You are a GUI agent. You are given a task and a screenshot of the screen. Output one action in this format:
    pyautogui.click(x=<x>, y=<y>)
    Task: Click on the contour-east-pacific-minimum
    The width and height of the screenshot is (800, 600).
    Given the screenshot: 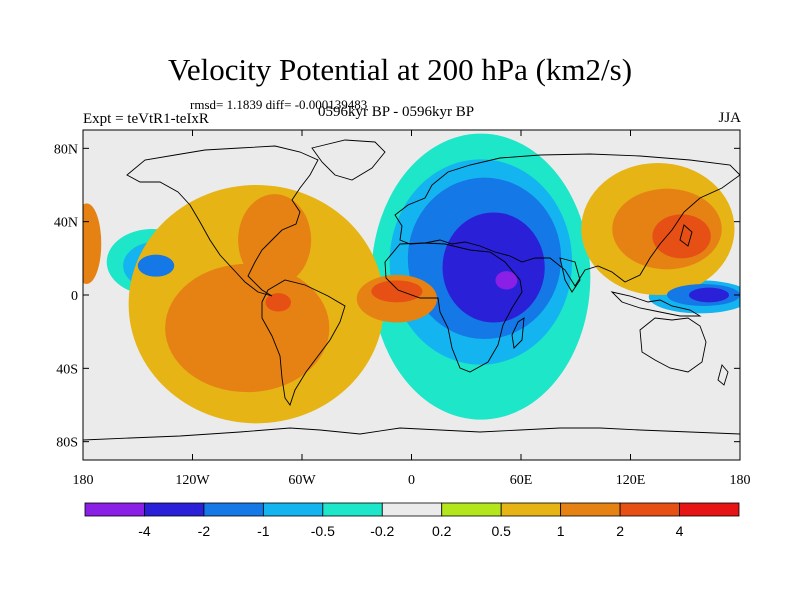 What is the action you would take?
    pyautogui.click(x=156, y=265)
    